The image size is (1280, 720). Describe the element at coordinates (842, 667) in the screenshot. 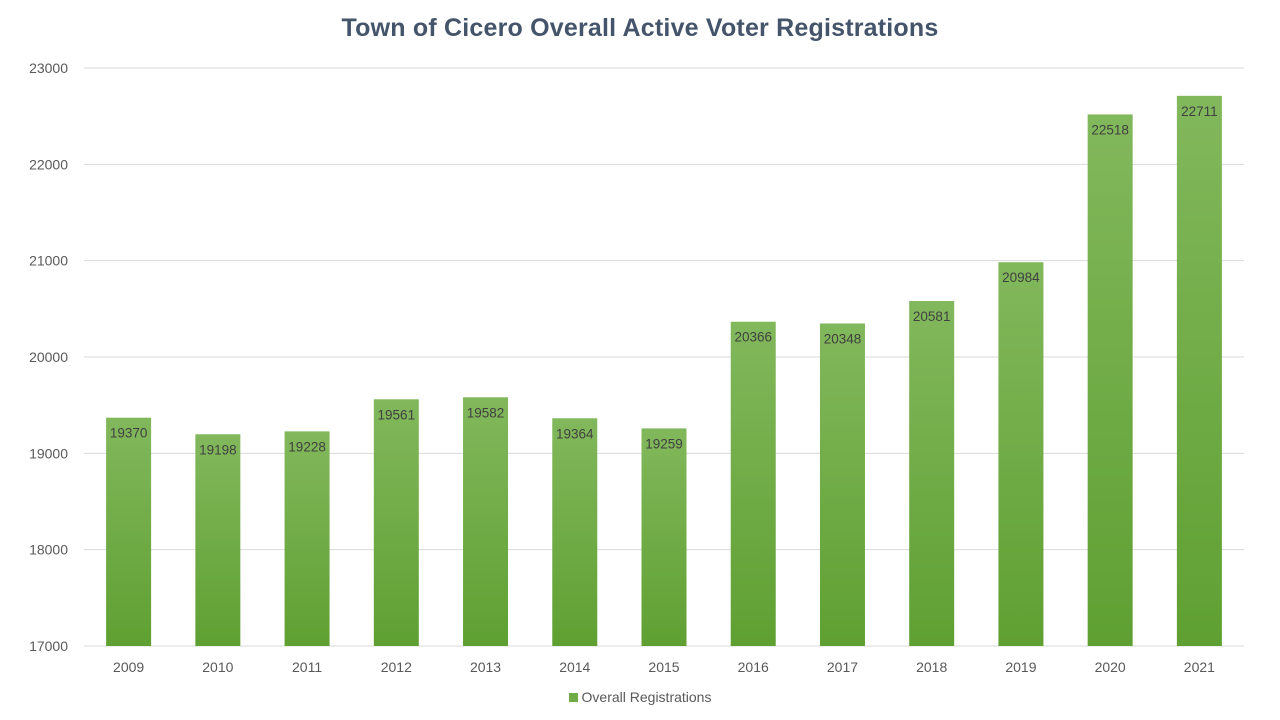

I see `x-tick-label: 2017` at that location.